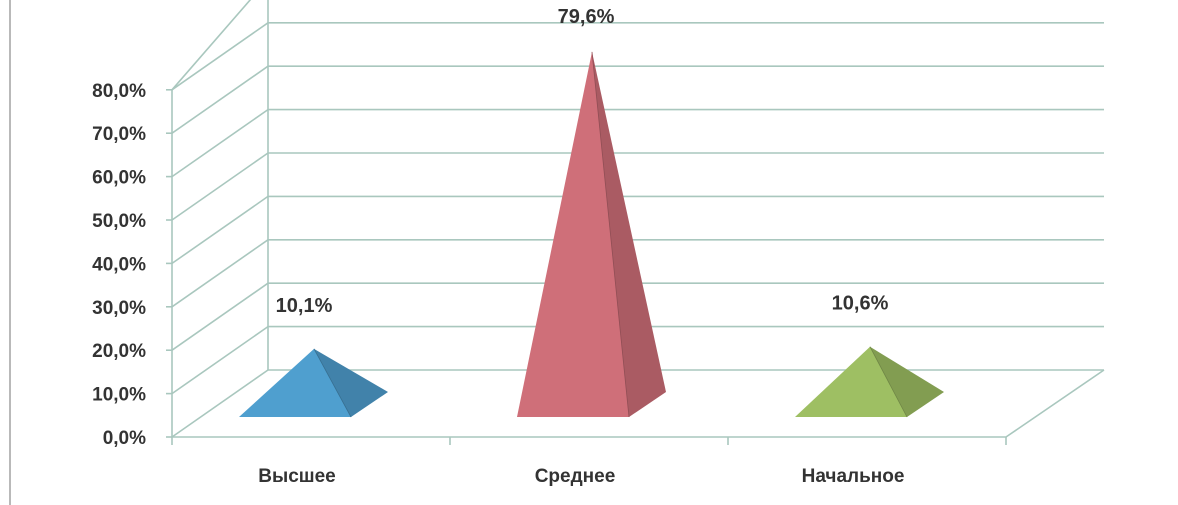 This screenshot has height=505, width=1178. Describe the element at coordinates (119, 134) in the screenshot. I see `y-tick-label: 70,0%` at that location.